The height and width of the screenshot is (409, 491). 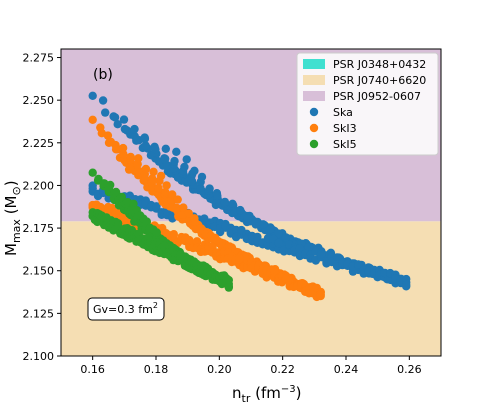 I want to click on y-tick-label: 2.225, so click(x=39, y=143).